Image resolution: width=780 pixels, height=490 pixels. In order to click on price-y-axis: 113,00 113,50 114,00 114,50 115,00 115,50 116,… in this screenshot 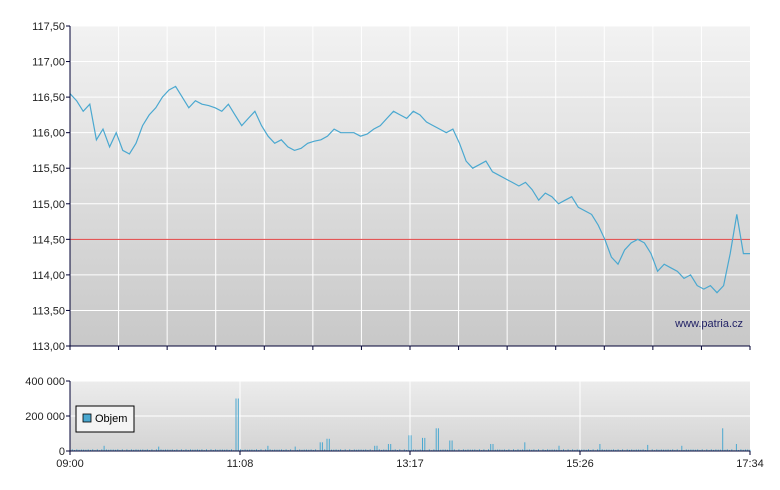, I will do `click(51, 187)`.